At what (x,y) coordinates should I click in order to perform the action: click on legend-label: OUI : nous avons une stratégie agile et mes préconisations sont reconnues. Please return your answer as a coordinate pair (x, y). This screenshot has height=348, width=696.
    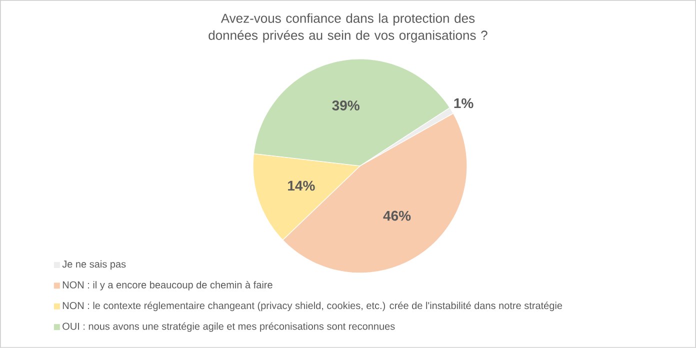
    Looking at the image, I should click on (228, 327).